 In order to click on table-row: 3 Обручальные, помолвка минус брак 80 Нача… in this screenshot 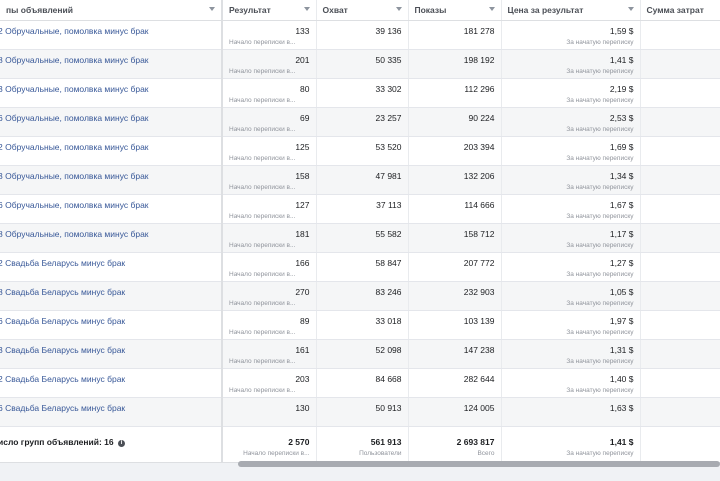, I will do `click(360, 93)`.